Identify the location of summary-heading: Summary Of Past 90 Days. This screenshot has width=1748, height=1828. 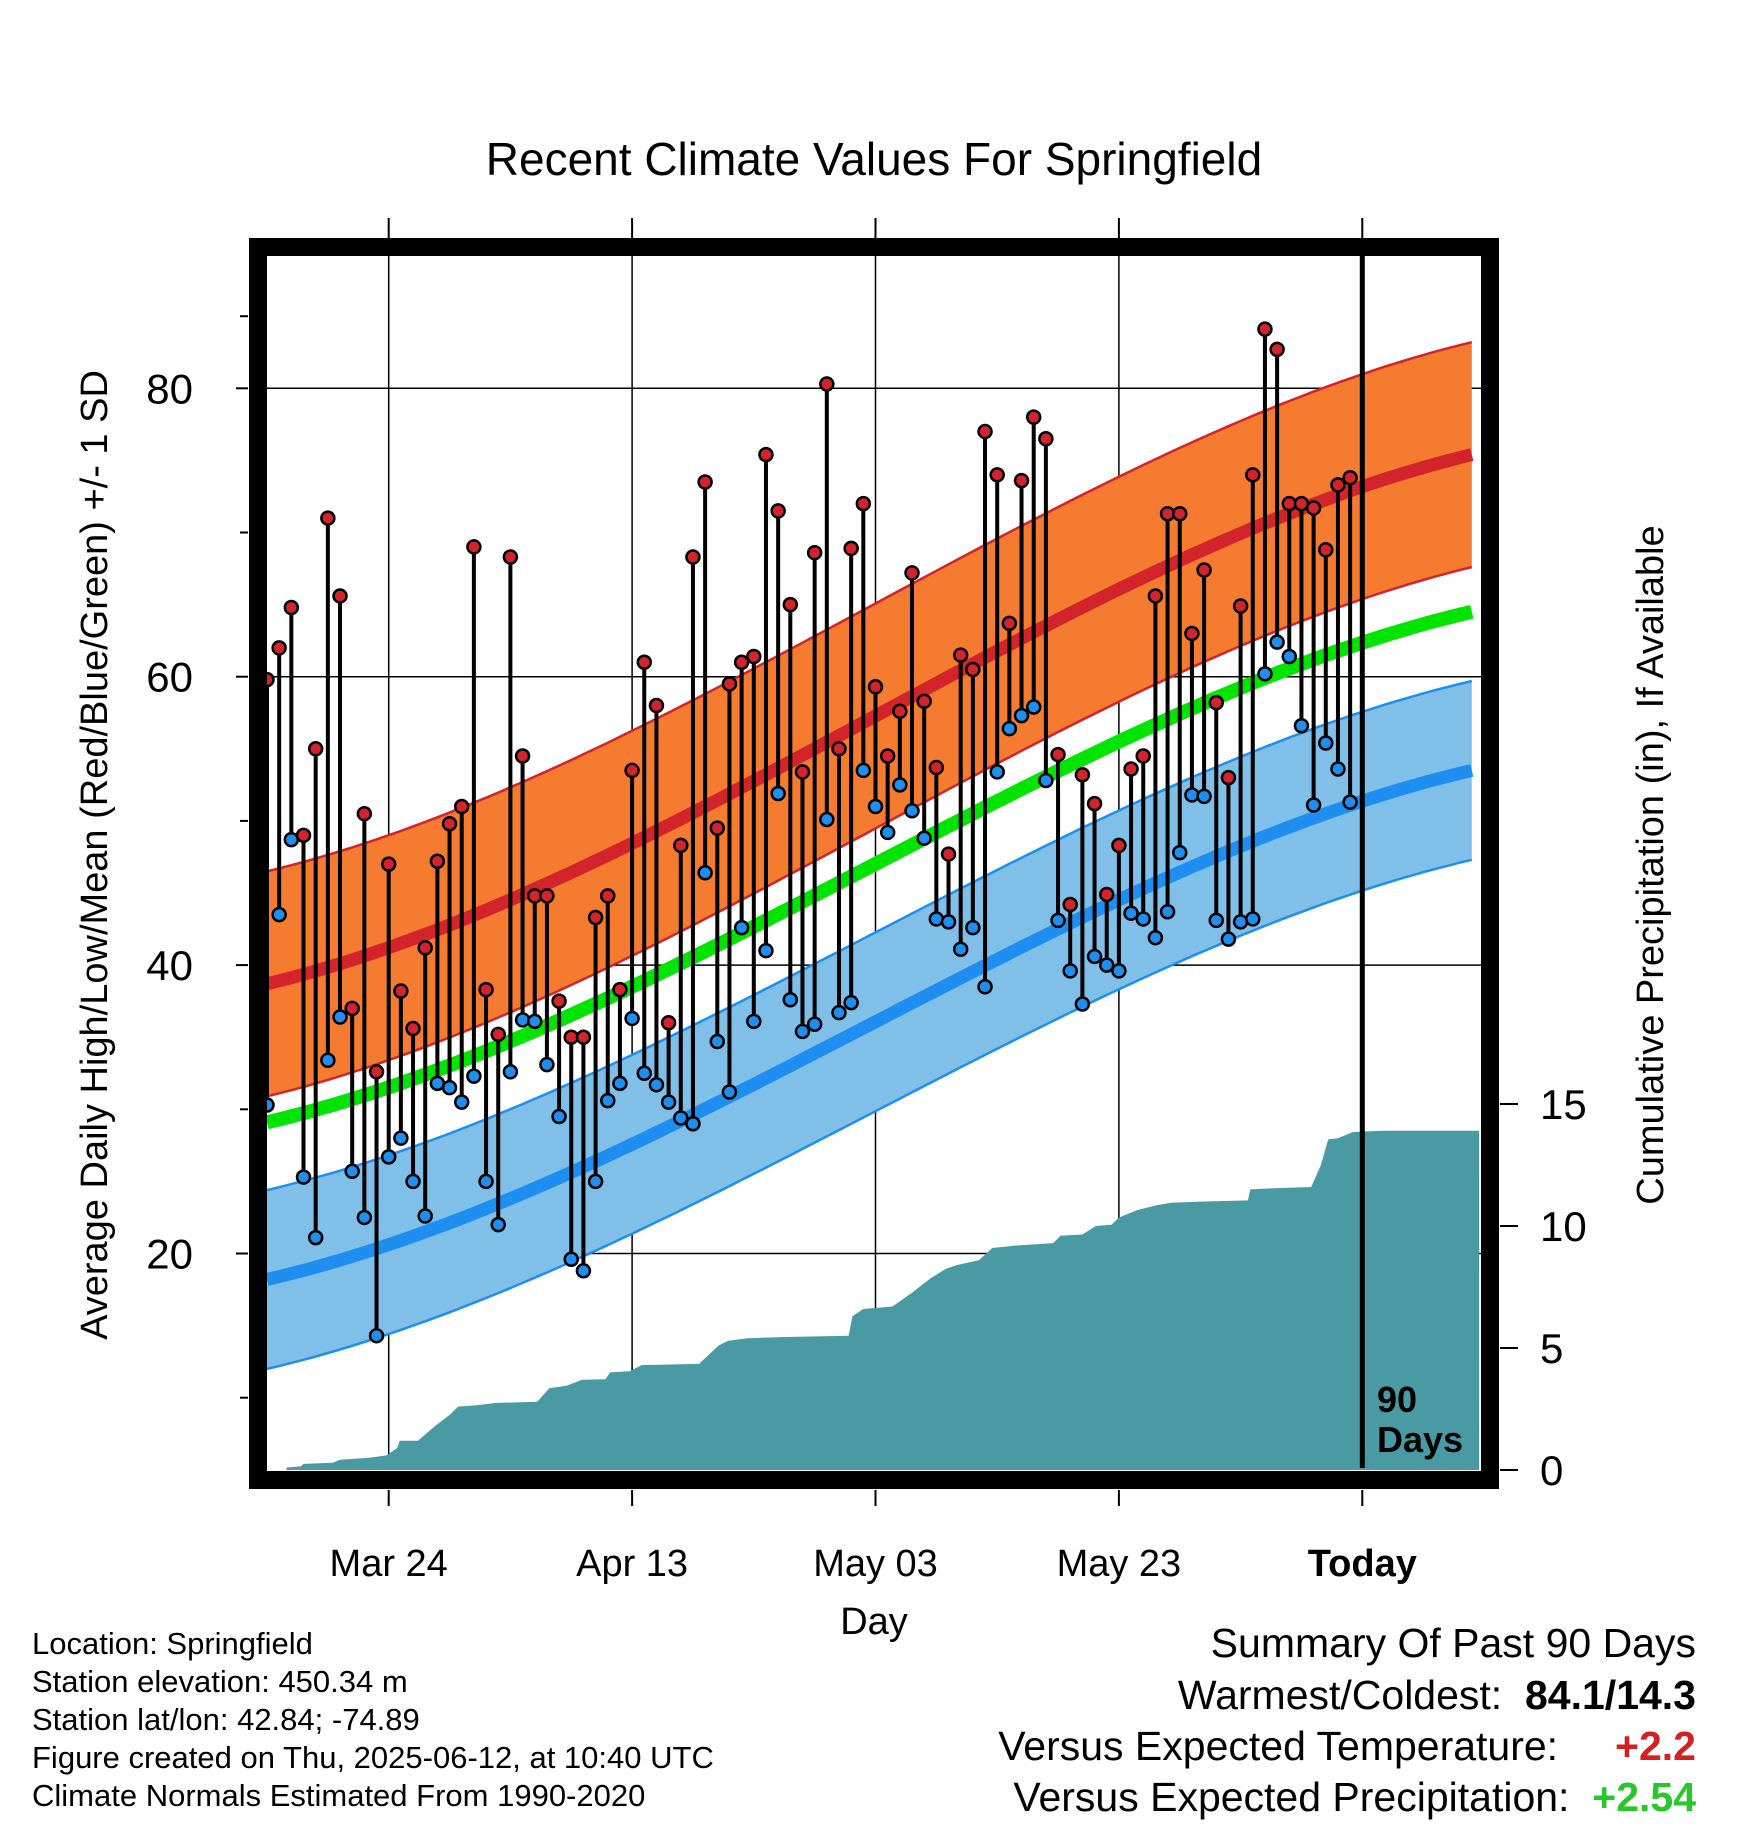
(1453, 1643).